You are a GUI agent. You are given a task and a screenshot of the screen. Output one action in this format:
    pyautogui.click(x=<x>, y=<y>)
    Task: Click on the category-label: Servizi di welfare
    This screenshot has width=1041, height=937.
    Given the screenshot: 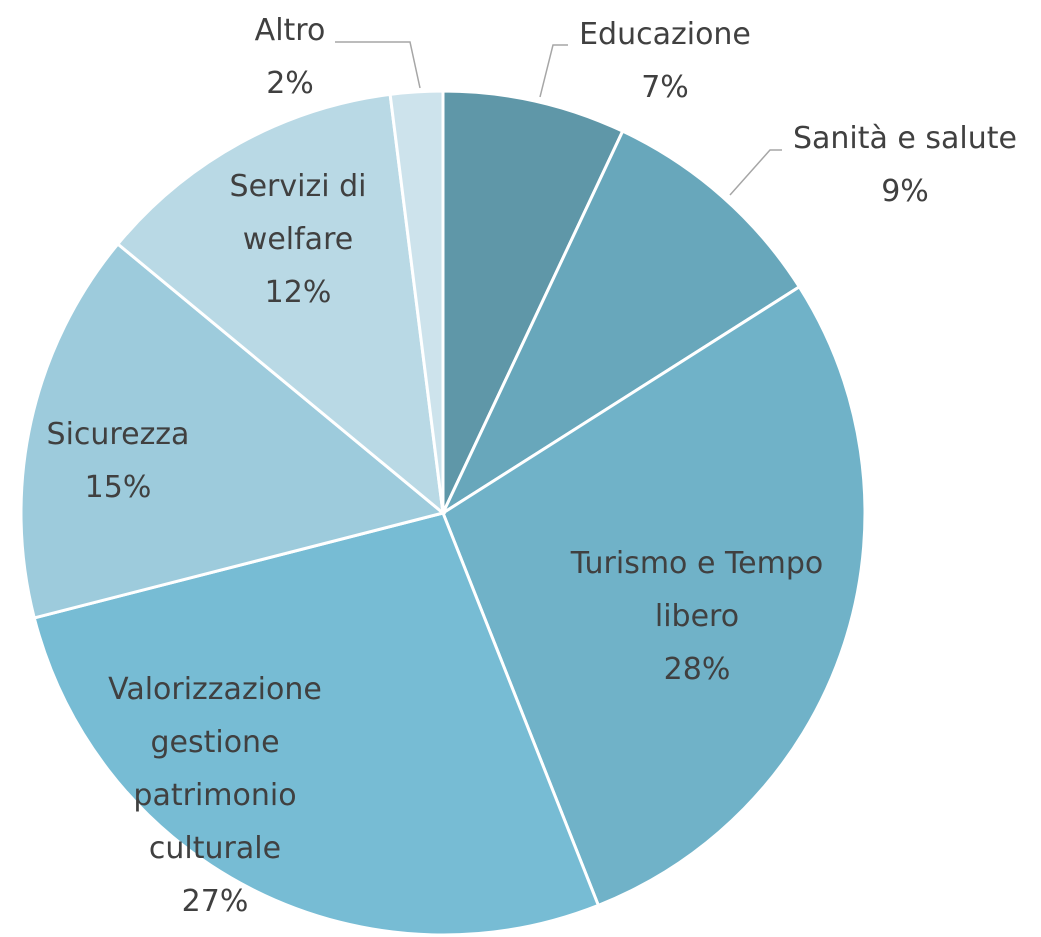 What is the action you would take?
    pyautogui.click(x=298, y=213)
    